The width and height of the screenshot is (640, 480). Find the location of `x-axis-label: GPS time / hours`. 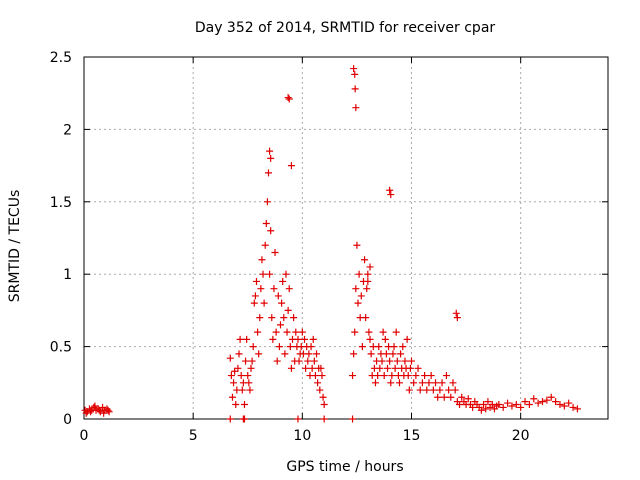

x-axis-label: GPS time / hours is located at coordinates (344, 467).